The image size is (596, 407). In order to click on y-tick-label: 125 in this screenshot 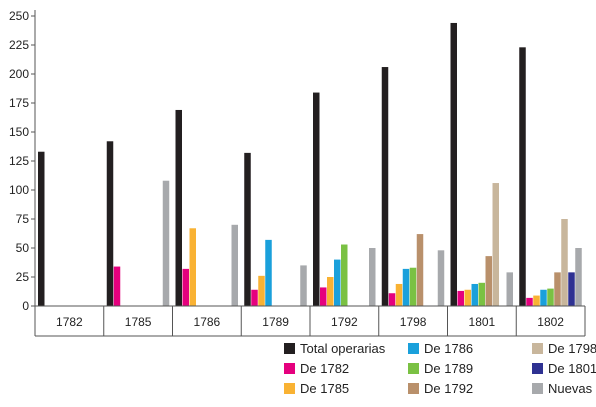, I will do `click(19, 161)`.